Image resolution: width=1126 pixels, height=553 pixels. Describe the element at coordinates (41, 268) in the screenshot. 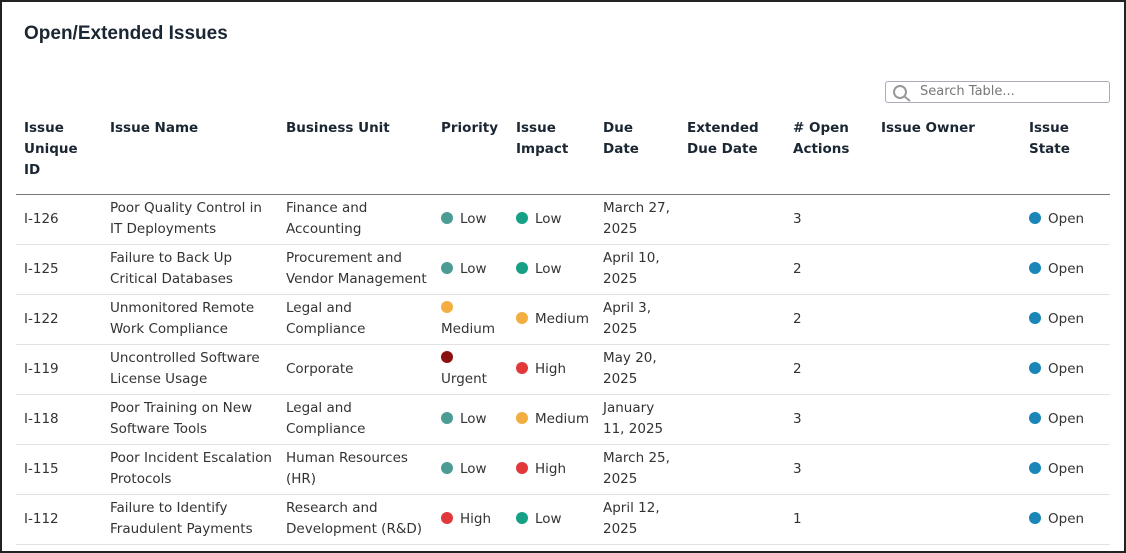

I see `id: I-125` at that location.